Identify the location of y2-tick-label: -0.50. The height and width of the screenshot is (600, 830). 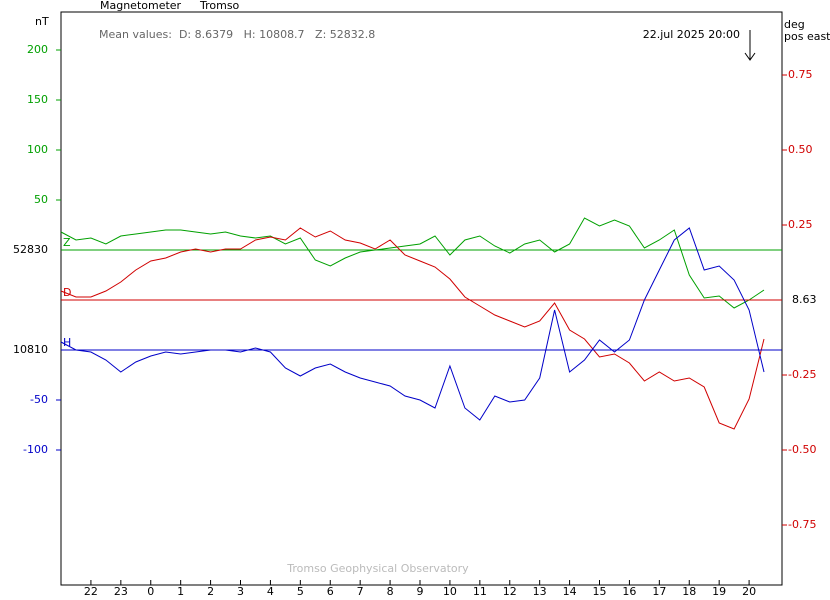
(802, 449).